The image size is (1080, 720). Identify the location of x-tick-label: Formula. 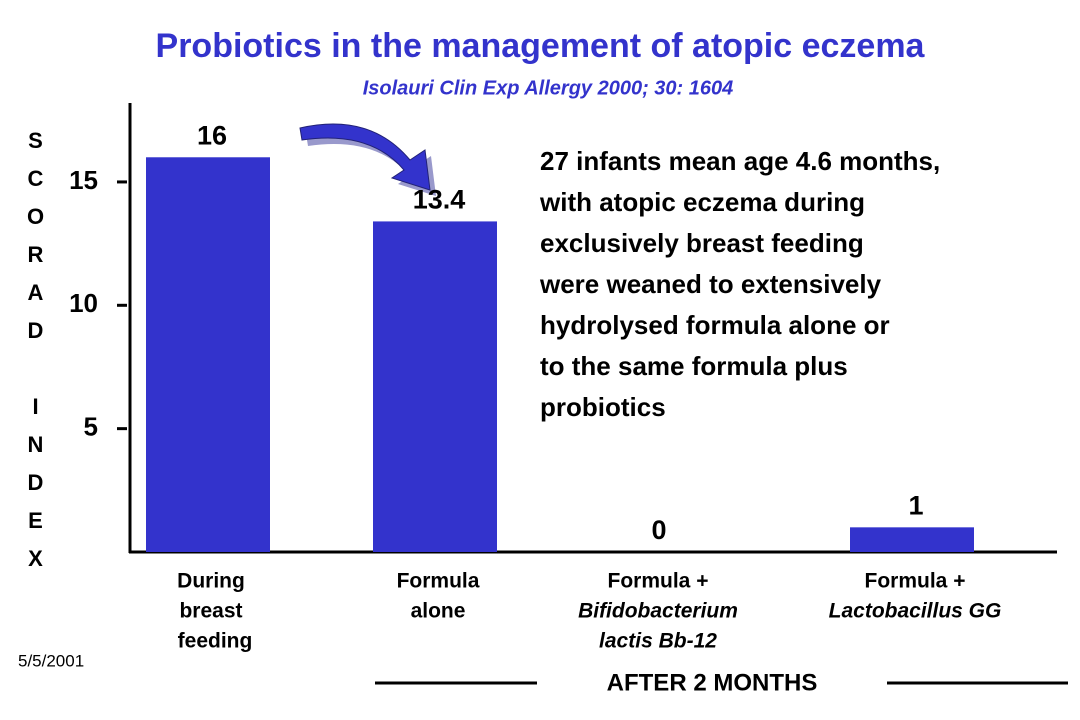
(438, 581).